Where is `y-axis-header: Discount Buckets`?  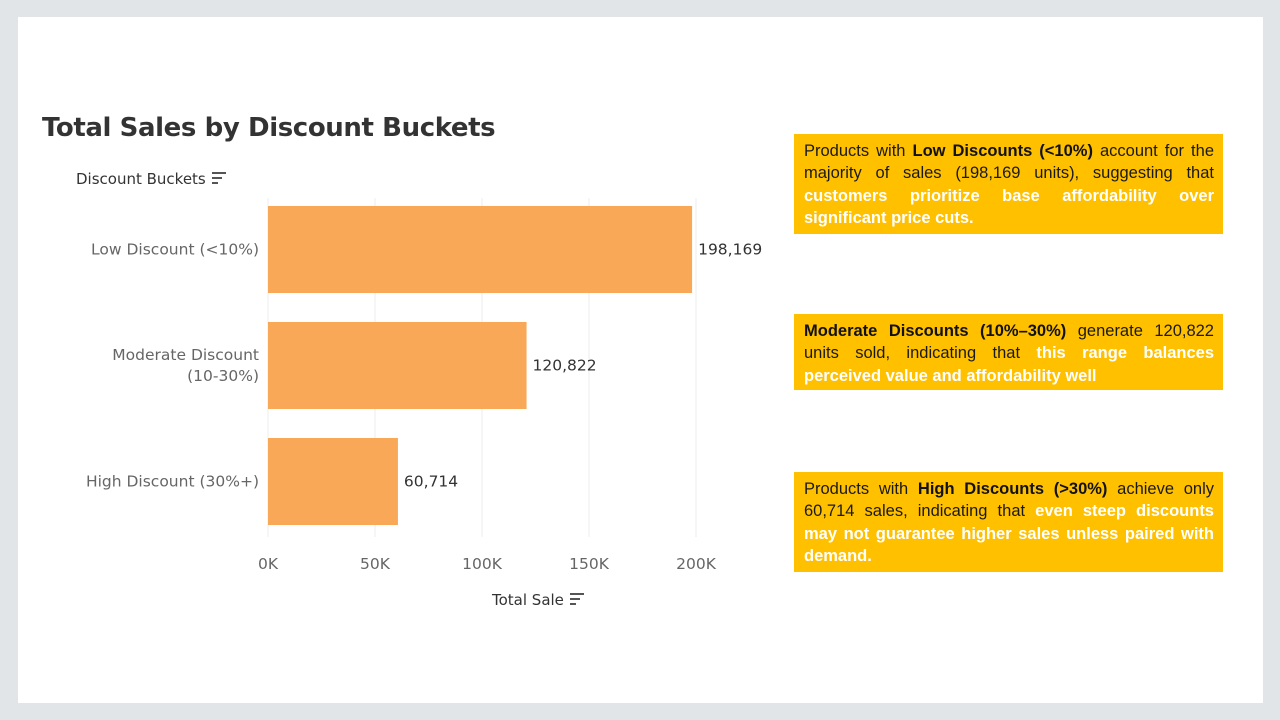
y-axis-header: Discount Buckets is located at coordinates (151, 179).